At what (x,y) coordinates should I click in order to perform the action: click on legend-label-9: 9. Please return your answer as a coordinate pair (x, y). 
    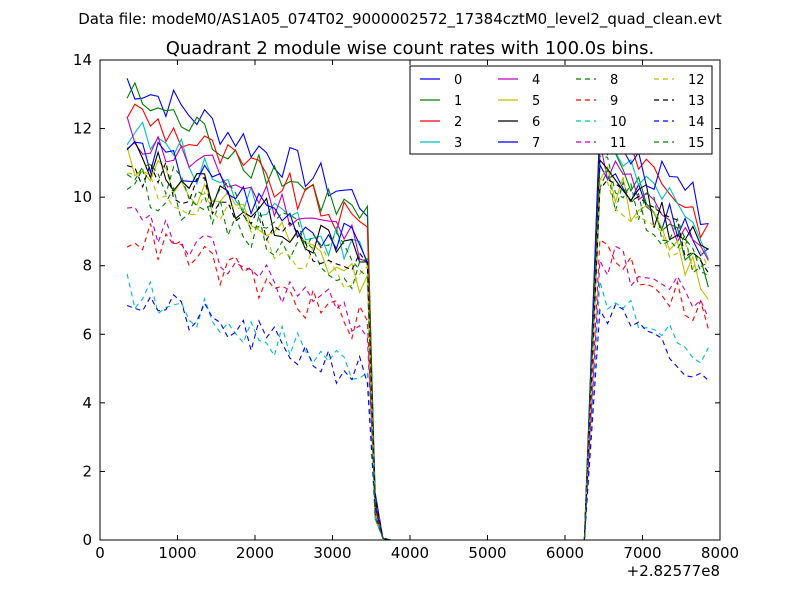
    Looking at the image, I should click on (614, 101).